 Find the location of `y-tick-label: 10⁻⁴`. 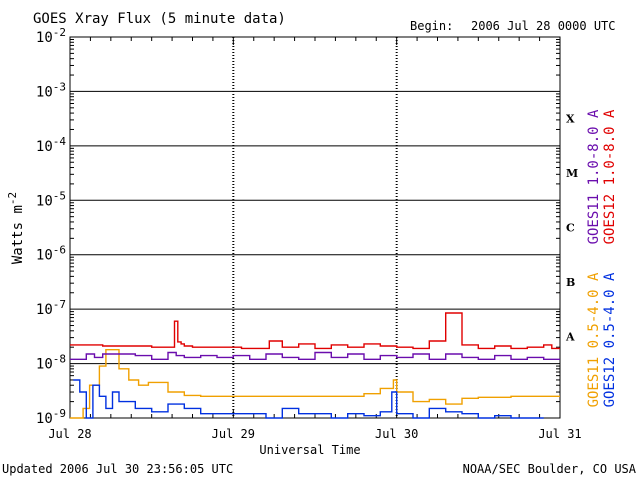

y-tick-label: 10⁻⁴ is located at coordinates (51, 145).